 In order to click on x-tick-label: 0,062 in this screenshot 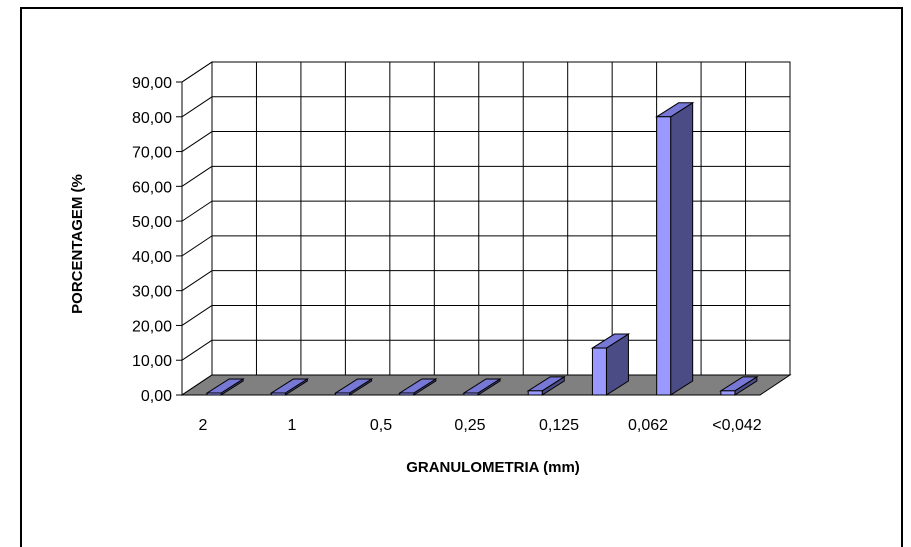, I will do `click(648, 425)`.